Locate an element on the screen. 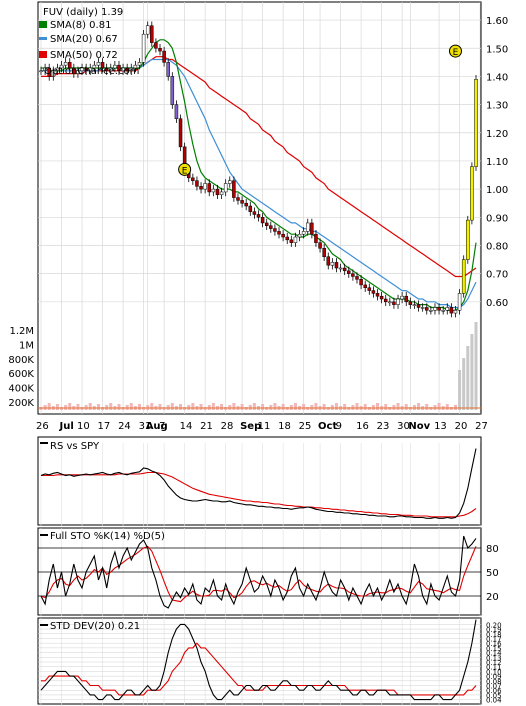 Image resolution: width=526 pixels, height=706 pixels. price-tick-label: 1.60 is located at coordinates (497, 21).